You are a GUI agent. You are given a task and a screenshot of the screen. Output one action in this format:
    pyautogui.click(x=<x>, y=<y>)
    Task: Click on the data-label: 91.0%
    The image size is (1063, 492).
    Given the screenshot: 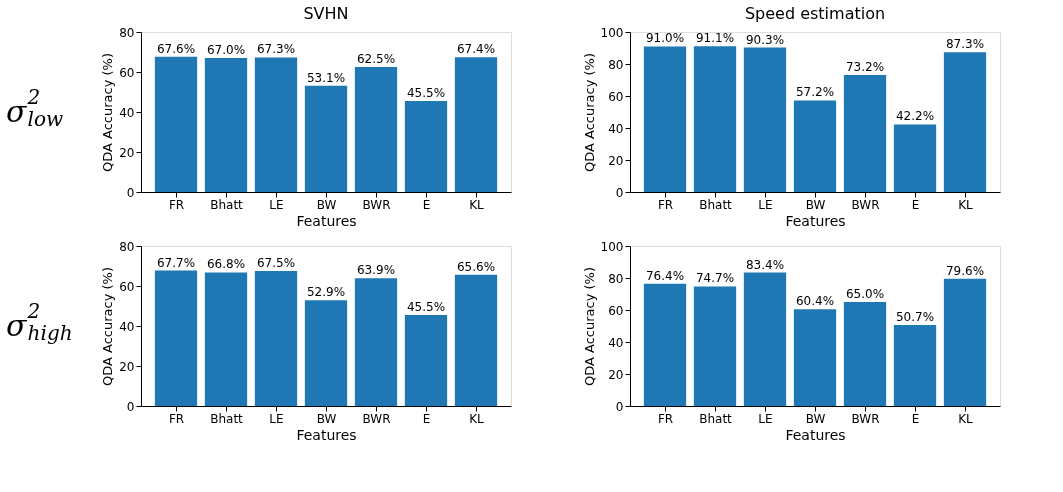 What is the action you would take?
    pyautogui.click(x=665, y=38)
    